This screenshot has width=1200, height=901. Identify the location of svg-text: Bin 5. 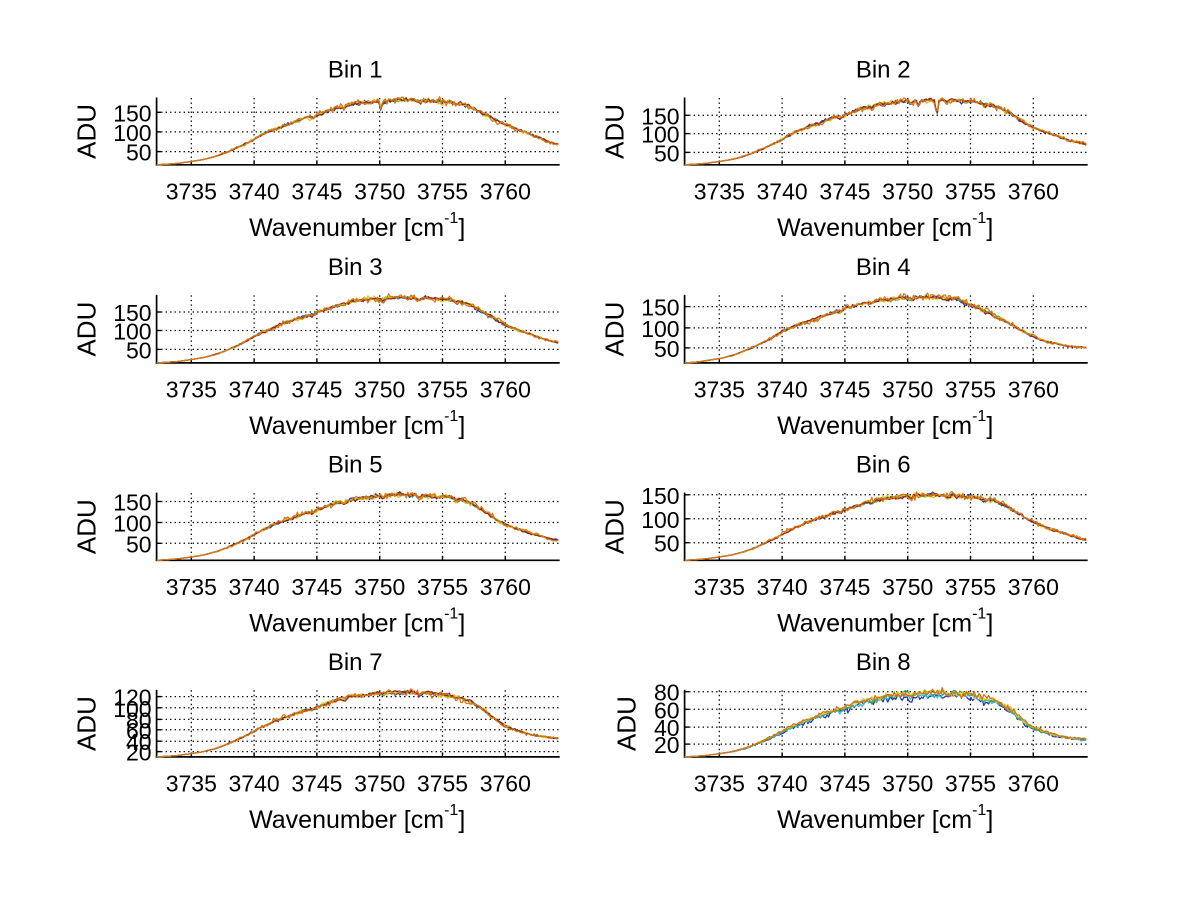
(355, 465).